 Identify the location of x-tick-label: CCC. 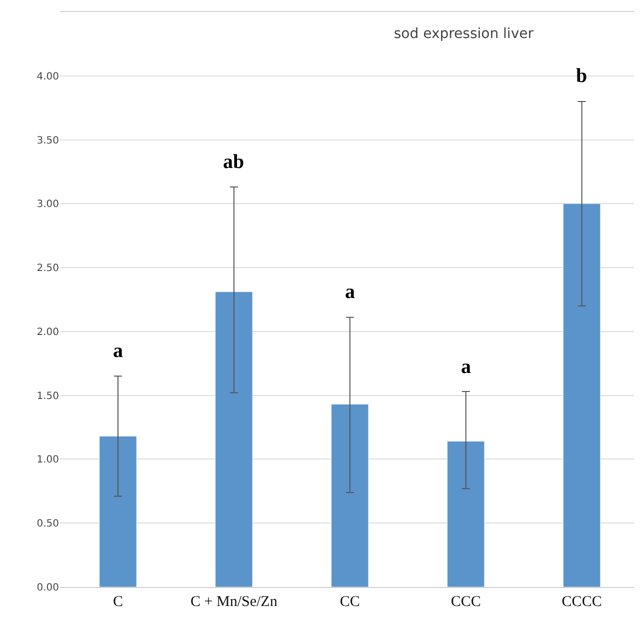
(465, 602).